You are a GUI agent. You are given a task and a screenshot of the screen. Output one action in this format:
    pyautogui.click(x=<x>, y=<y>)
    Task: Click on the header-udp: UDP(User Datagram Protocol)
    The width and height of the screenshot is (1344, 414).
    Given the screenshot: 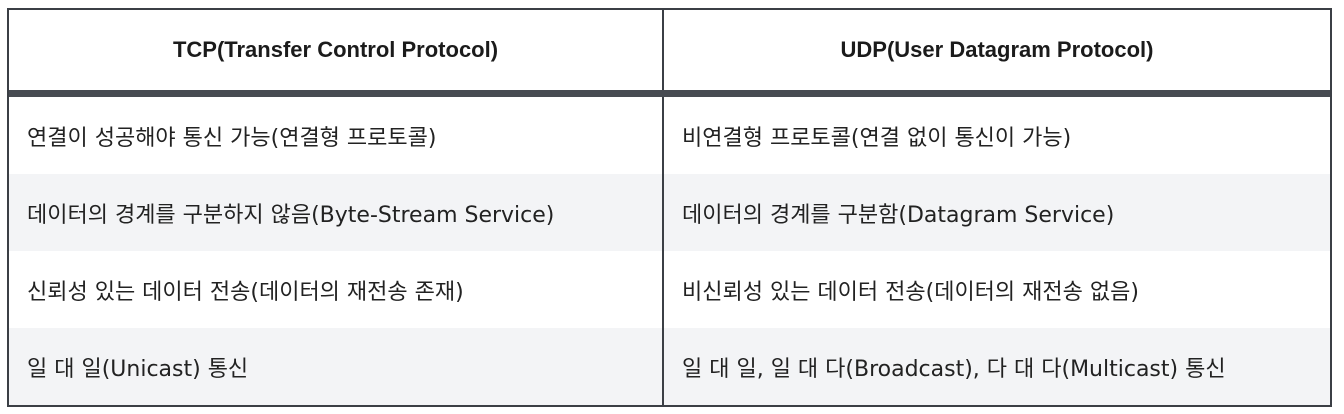 What is the action you would take?
    pyautogui.click(x=996, y=53)
    